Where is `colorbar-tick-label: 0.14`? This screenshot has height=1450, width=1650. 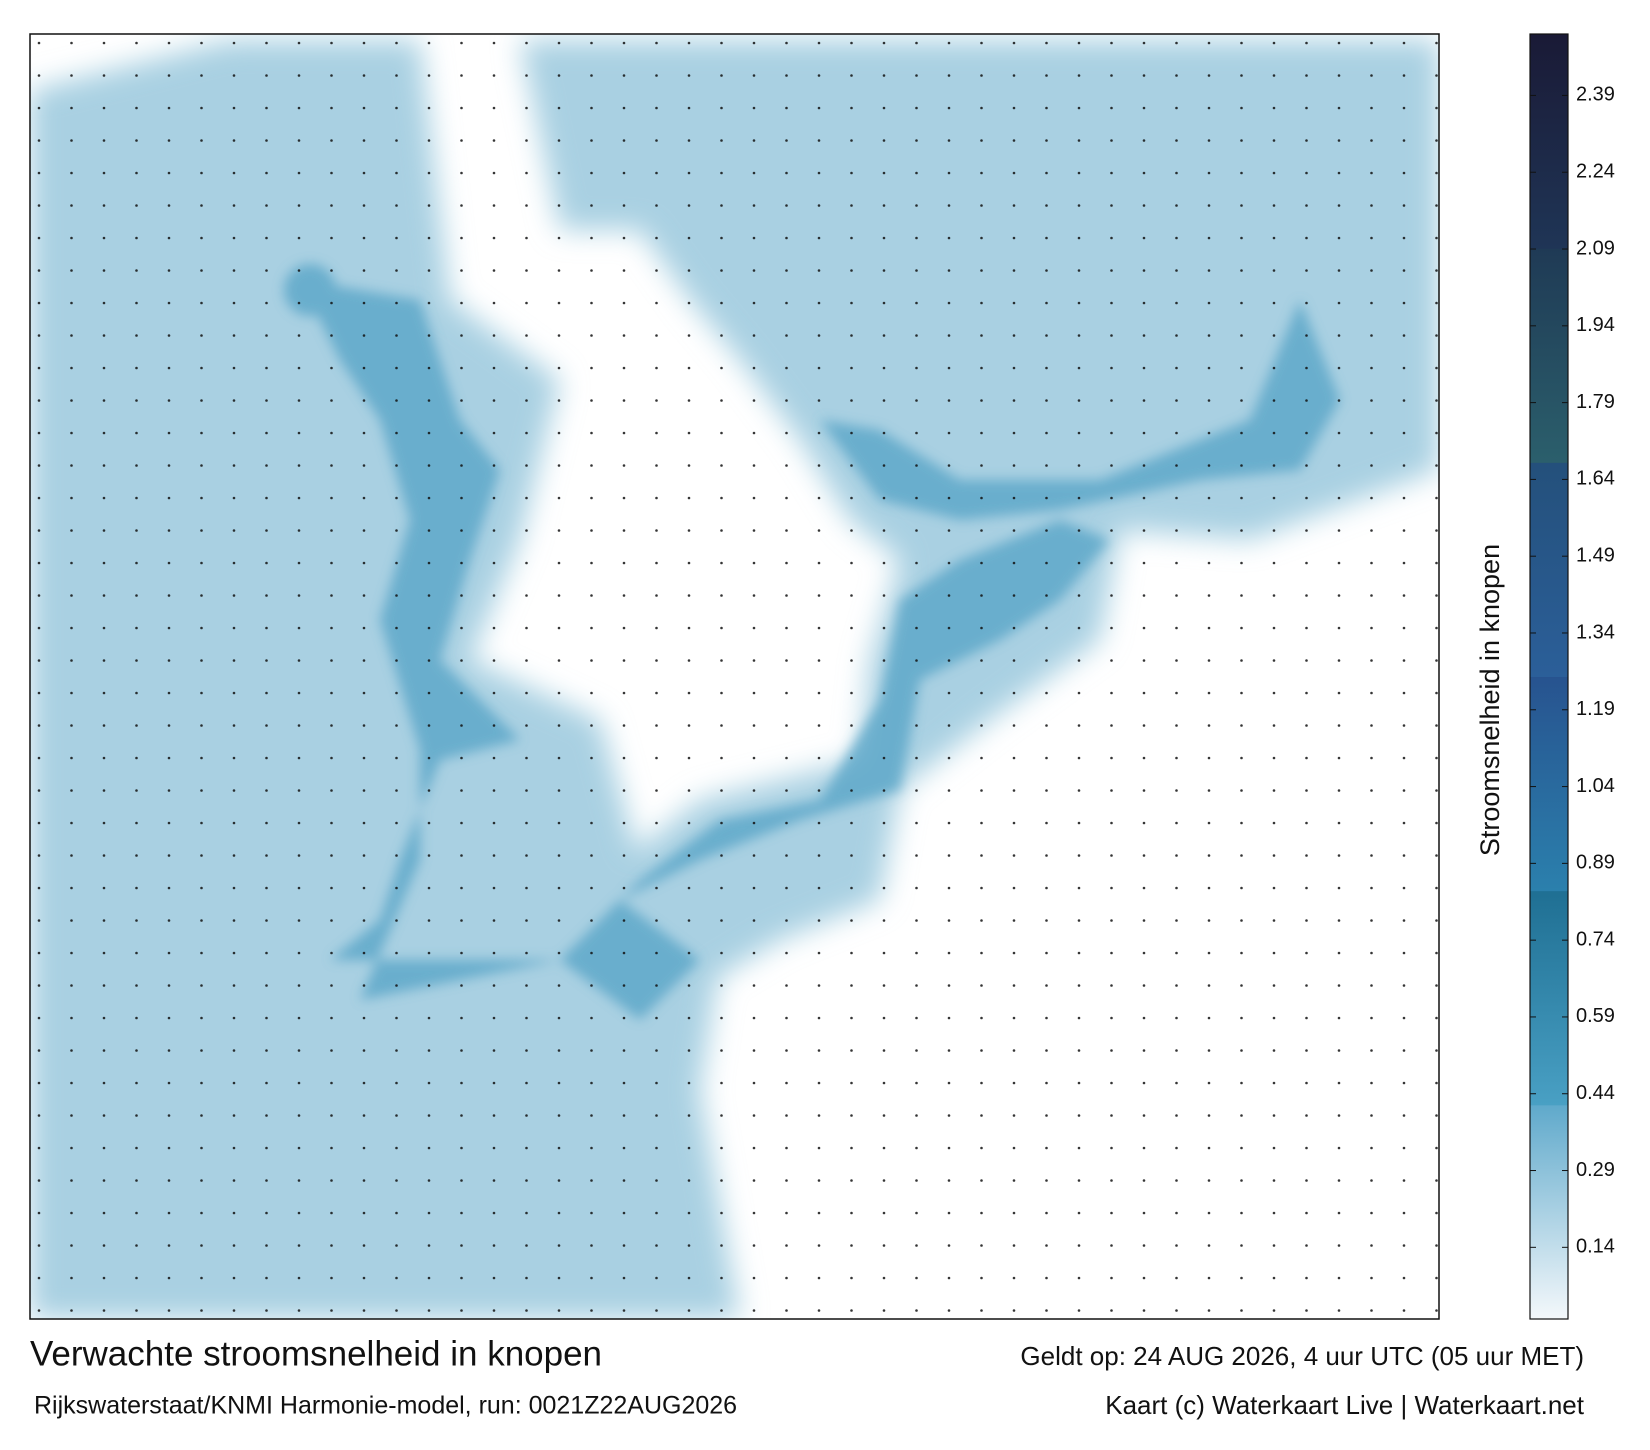
colorbar-tick-label: 0.14 is located at coordinates (1595, 1247).